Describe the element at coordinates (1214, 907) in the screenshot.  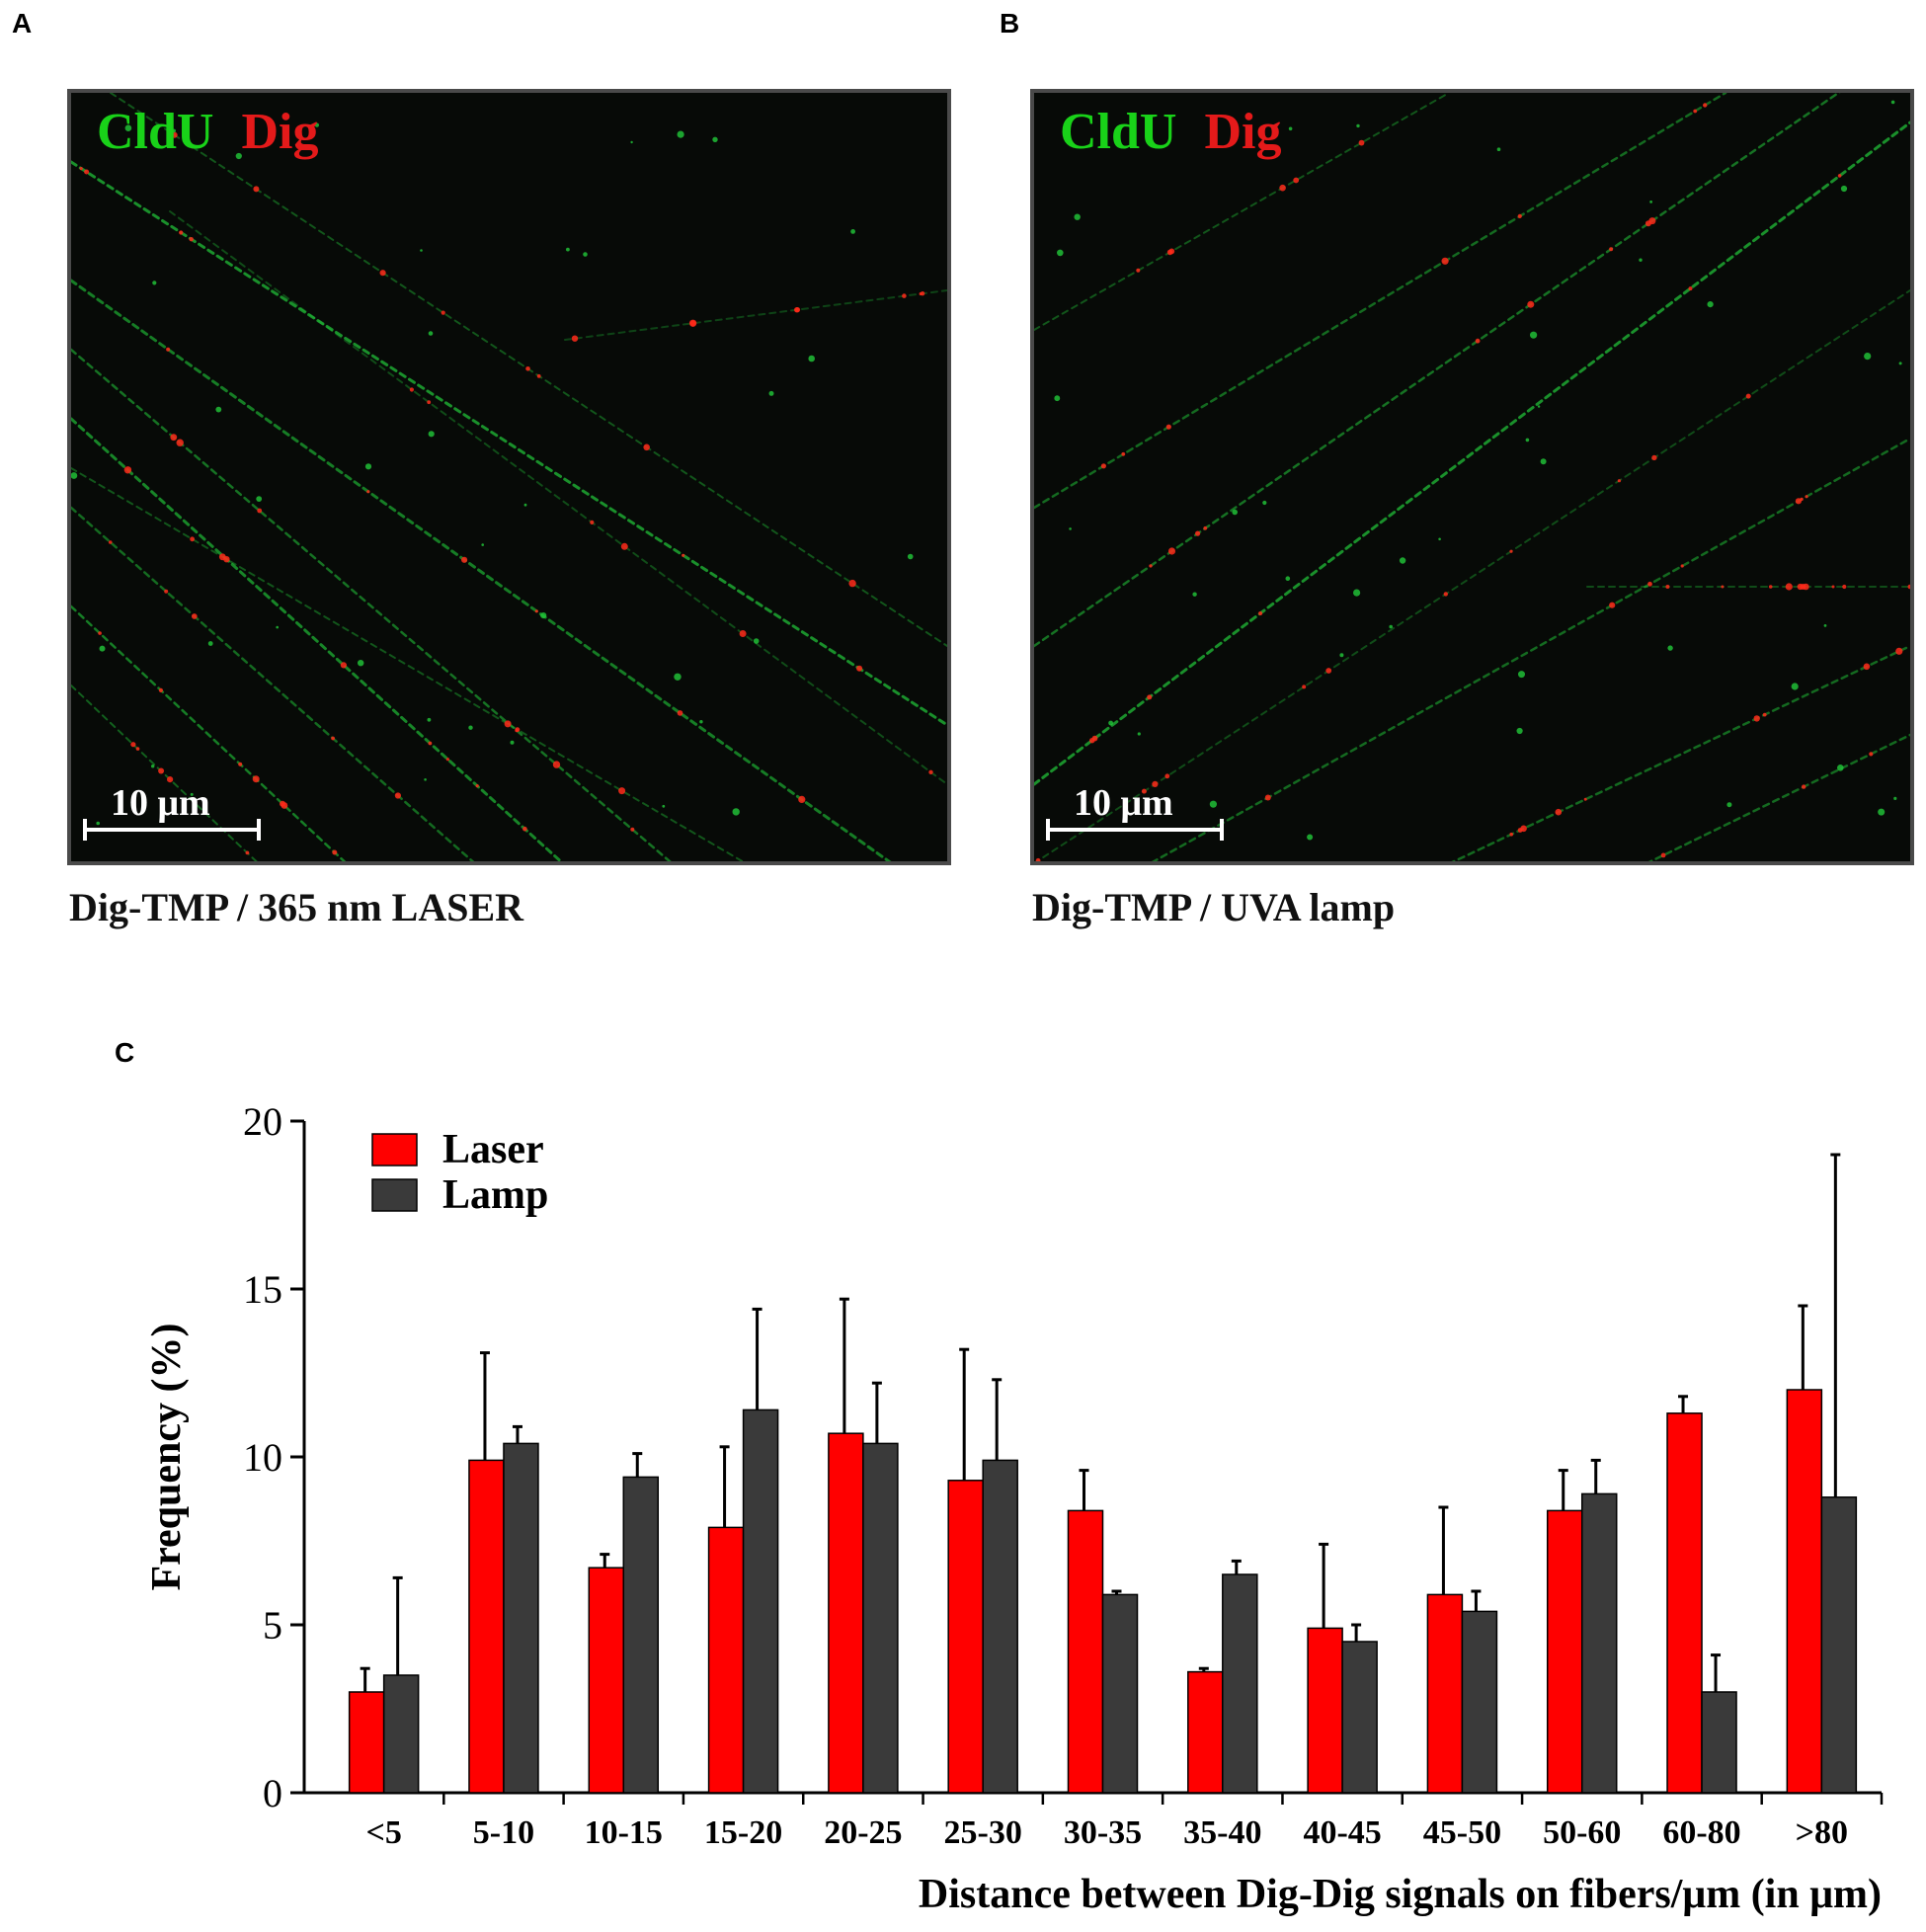
I see `caption-b: Dig-TMP / UVA lamp` at that location.